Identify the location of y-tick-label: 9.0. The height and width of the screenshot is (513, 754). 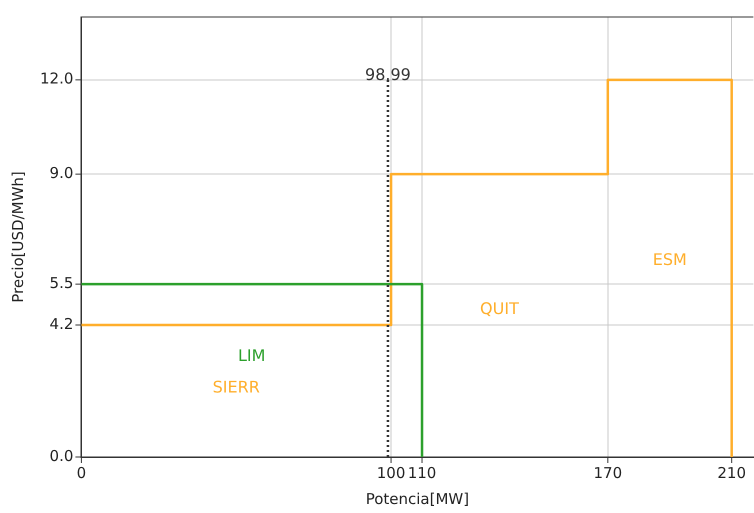
(62, 173).